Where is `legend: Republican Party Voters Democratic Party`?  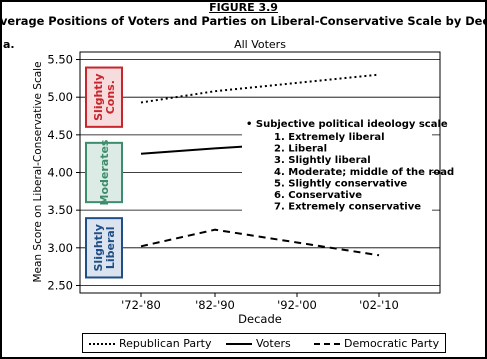 legend: Republican Party Voters Democratic Party is located at coordinates (264, 343).